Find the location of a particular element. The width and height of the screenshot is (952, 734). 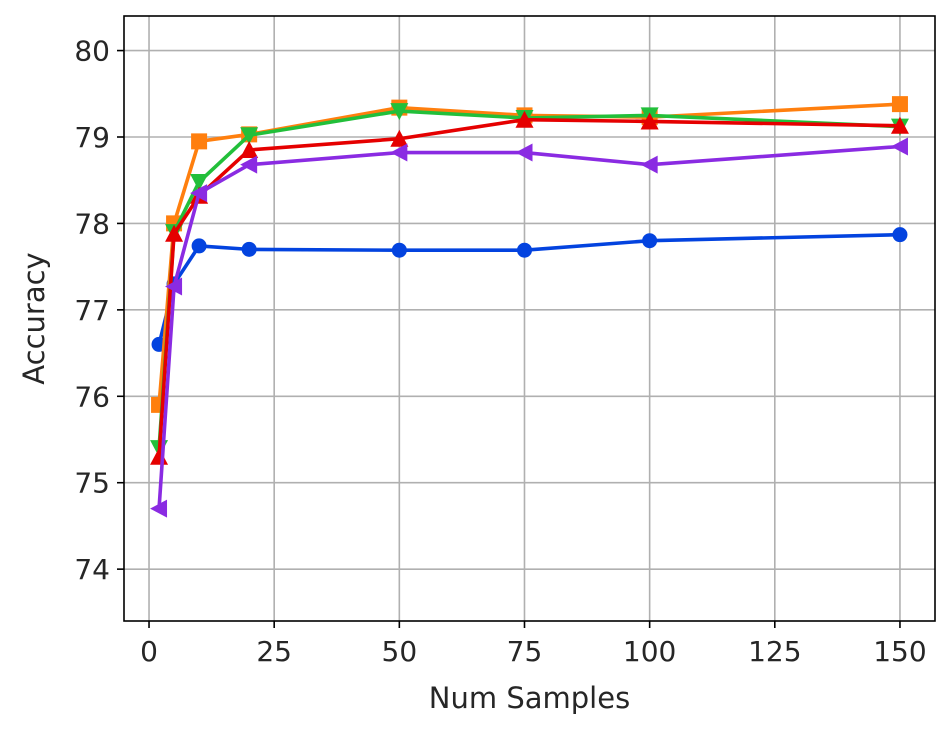

y-tick-label: 79 is located at coordinates (92, 137).